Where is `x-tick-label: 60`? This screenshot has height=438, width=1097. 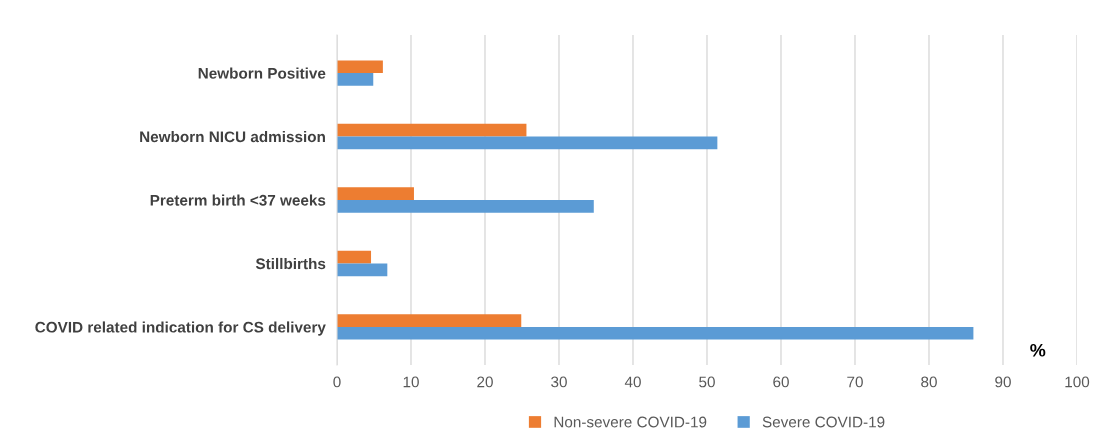
x-tick-label: 60 is located at coordinates (781, 382).